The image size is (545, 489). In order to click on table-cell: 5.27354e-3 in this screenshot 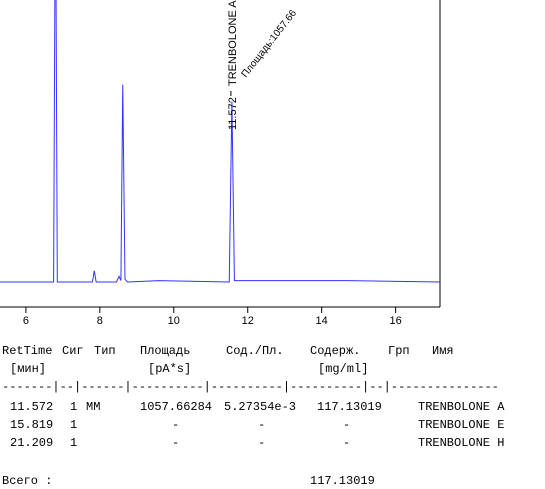, I will do `click(260, 407)`.